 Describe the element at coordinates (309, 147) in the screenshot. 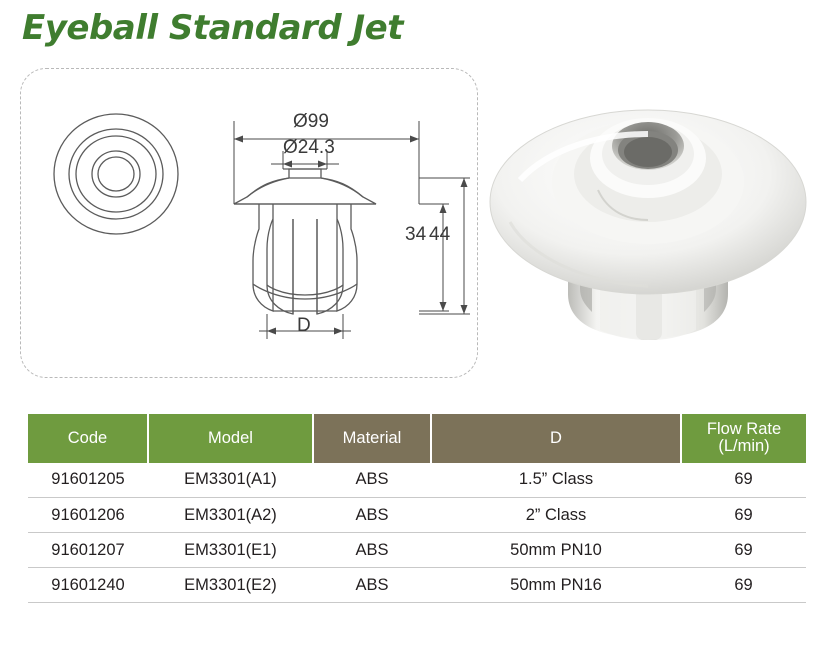

I see `dimension-inner-diameter: Ø24.3` at that location.